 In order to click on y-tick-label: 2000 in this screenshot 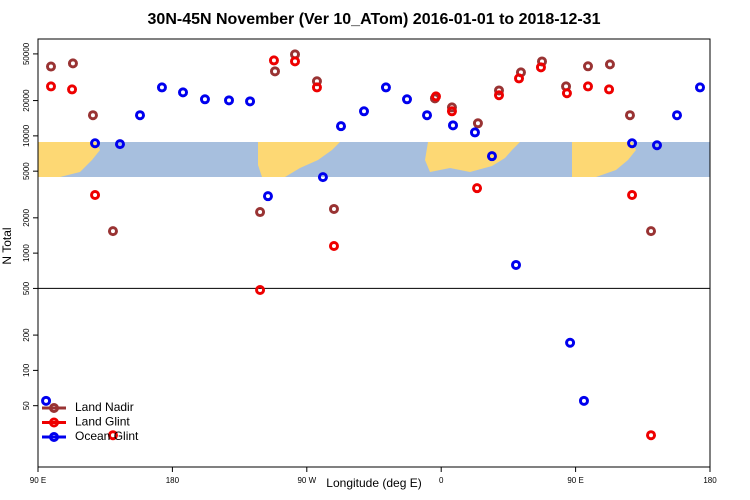, I will do `click(26, 217)`.